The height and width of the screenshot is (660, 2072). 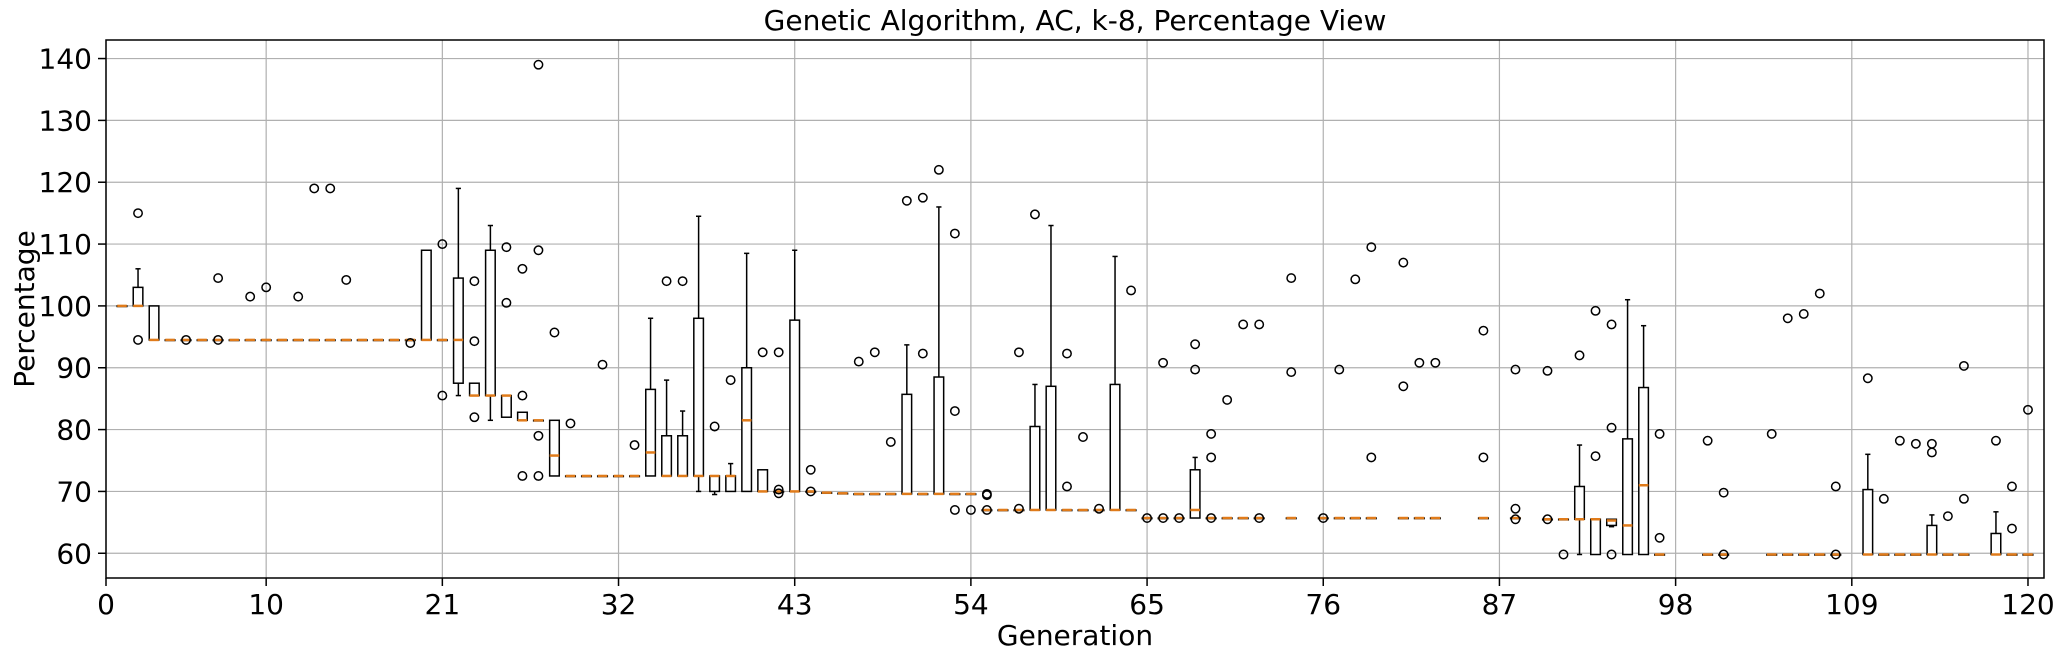 What do you see at coordinates (1147, 604) in the screenshot?
I see `x-tick-label: 65` at bounding box center [1147, 604].